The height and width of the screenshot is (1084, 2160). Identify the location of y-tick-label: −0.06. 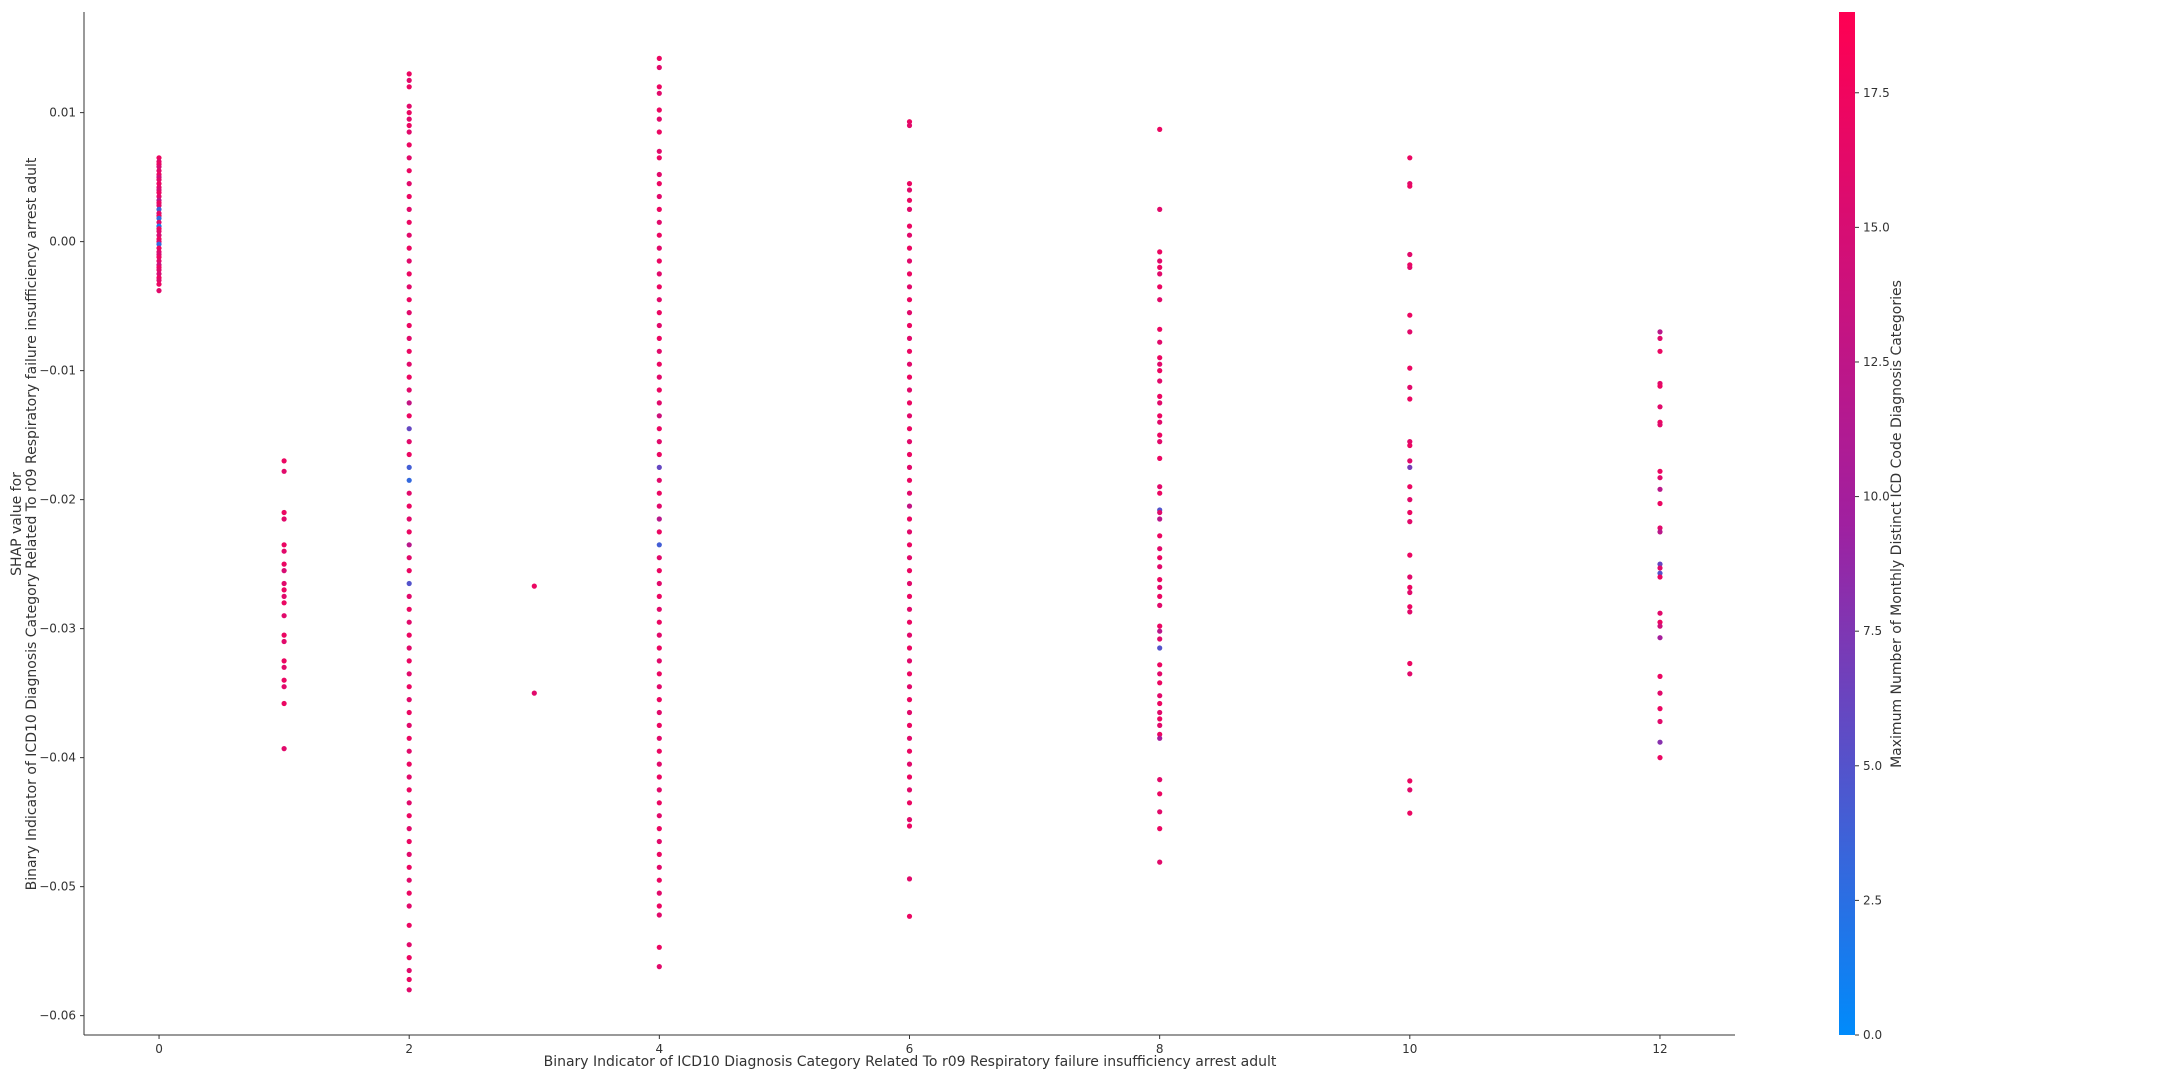
(57, 1016).